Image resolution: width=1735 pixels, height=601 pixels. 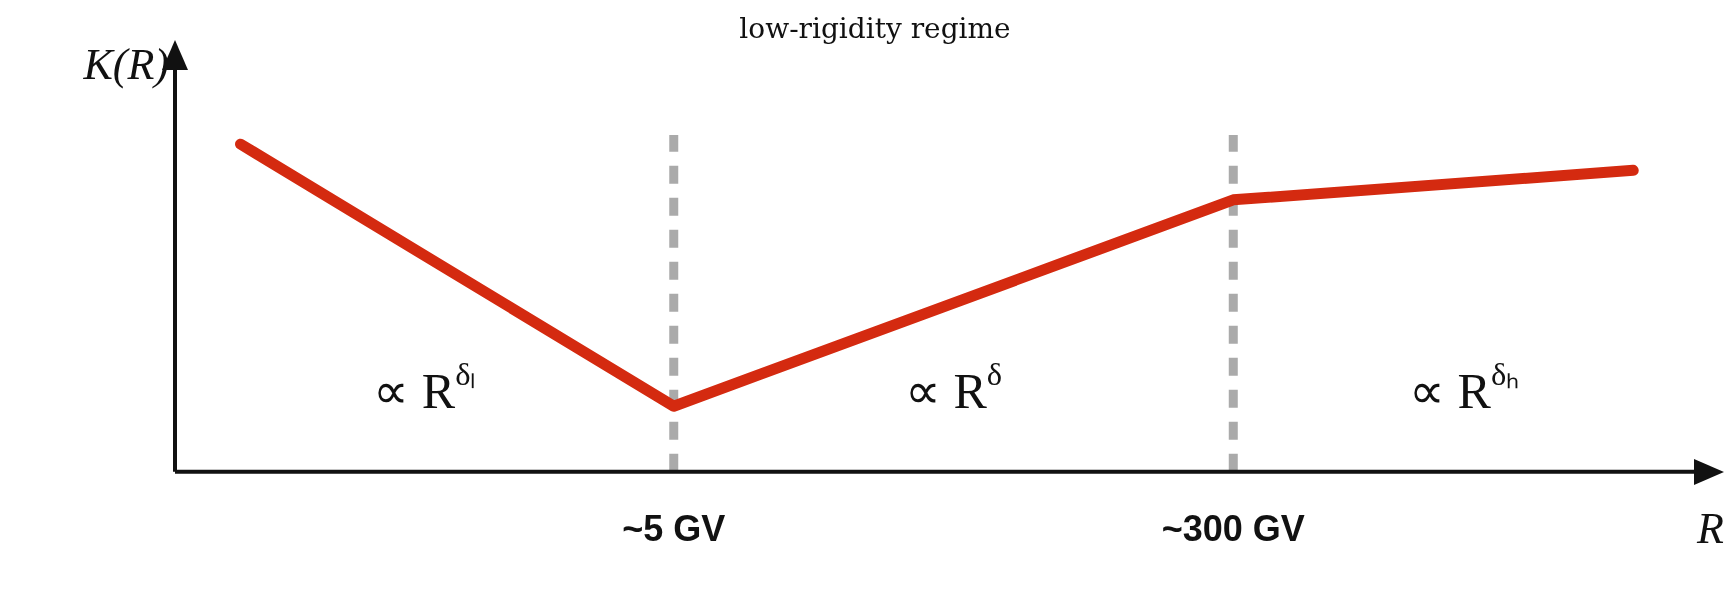 I want to click on y-axis-title: K(R), so click(x=125, y=64).